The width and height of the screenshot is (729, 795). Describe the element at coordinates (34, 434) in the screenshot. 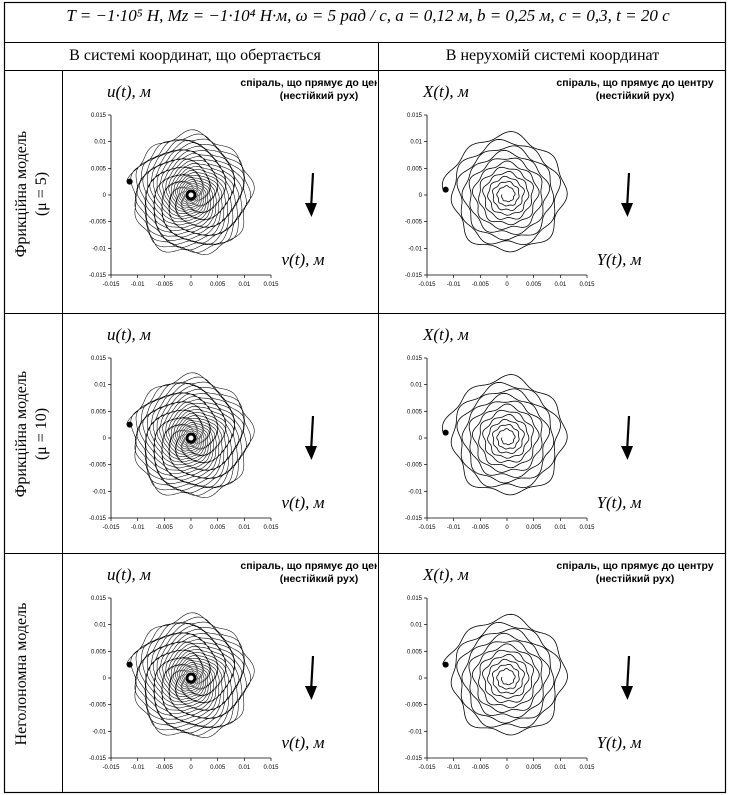

I see `row-label-2: Фрикційна модель (μ = 10)` at that location.